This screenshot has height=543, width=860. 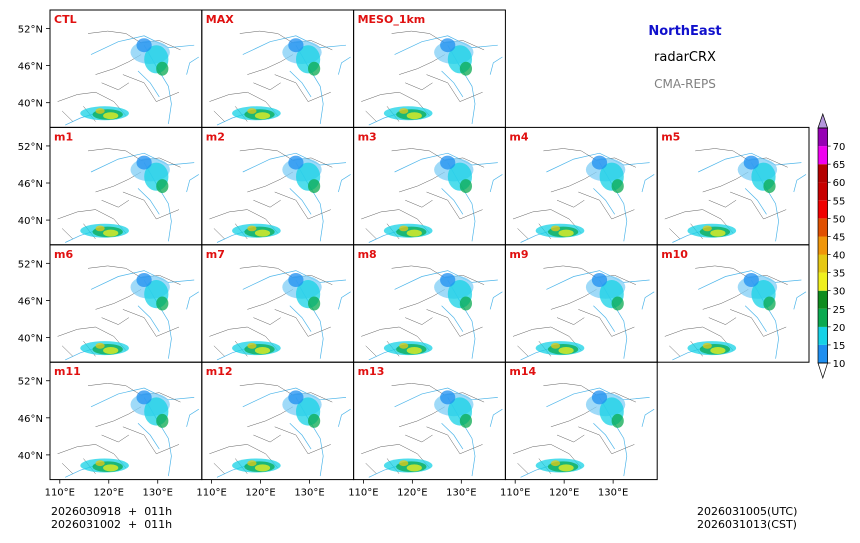 What do you see at coordinates (63, 254) in the screenshot?
I see `panel-label: m6` at bounding box center [63, 254].